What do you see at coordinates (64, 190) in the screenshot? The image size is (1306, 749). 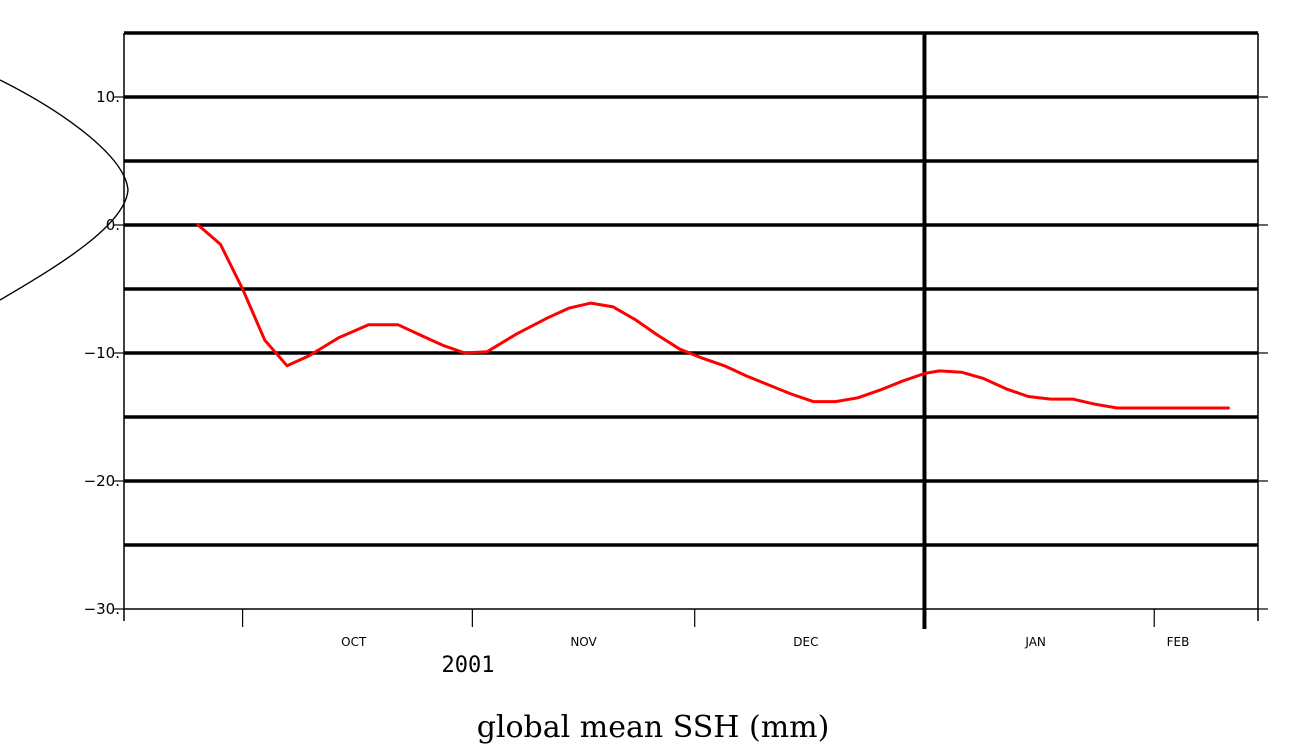 I see `overlay-curve` at bounding box center [64, 190].